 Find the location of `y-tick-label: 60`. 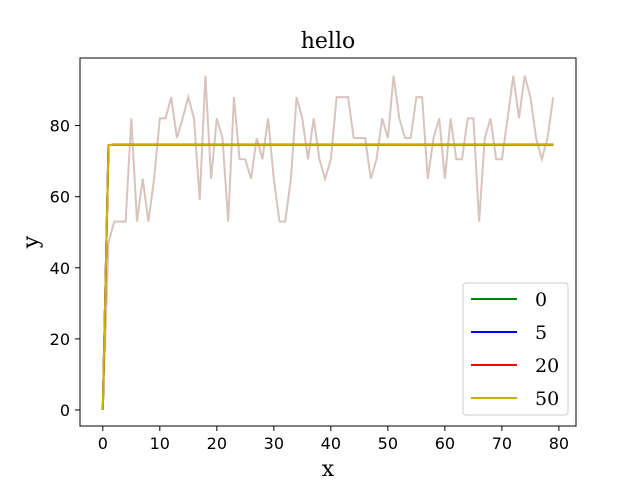

y-tick-label: 60 is located at coordinates (60, 197).